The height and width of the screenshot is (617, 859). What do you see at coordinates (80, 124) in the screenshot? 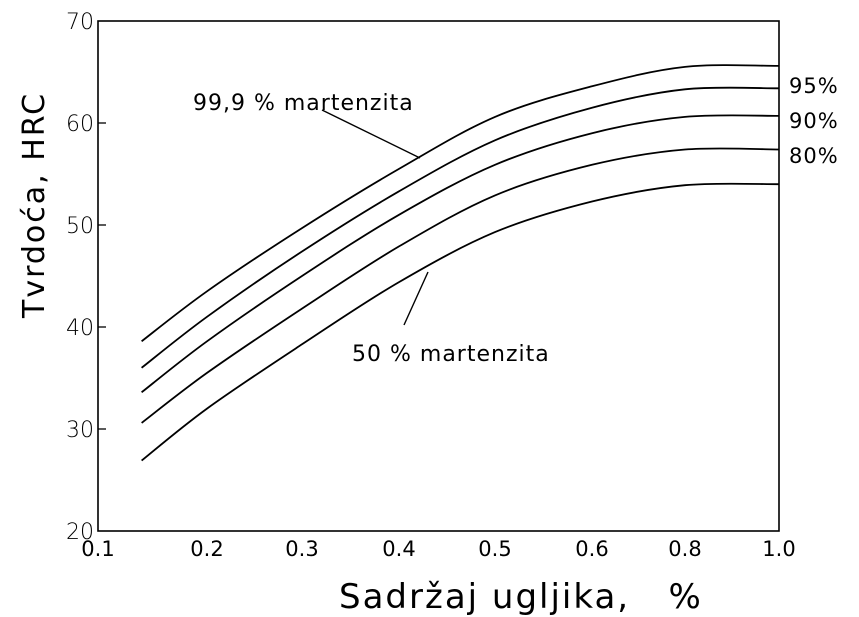
I see `y-tick-label: 60` at bounding box center [80, 124].